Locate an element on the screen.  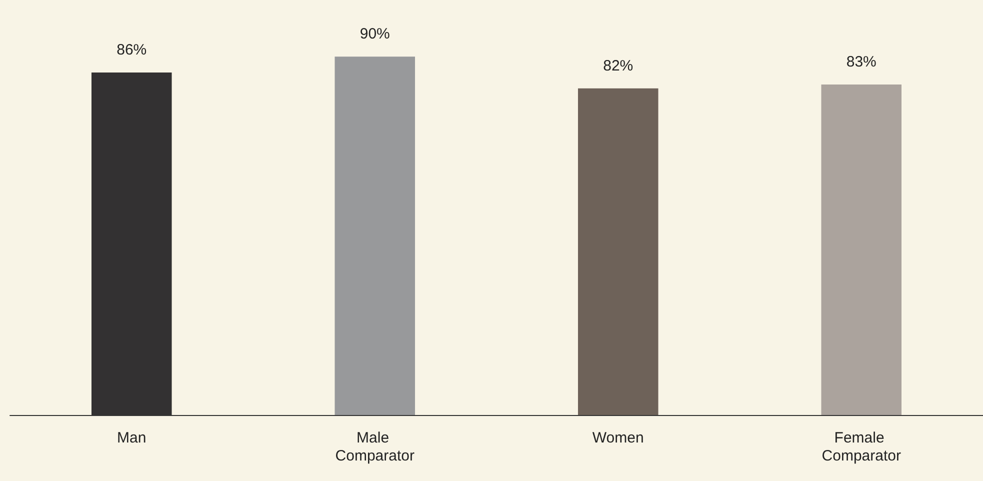
x-tick-label: Man is located at coordinates (131, 438).